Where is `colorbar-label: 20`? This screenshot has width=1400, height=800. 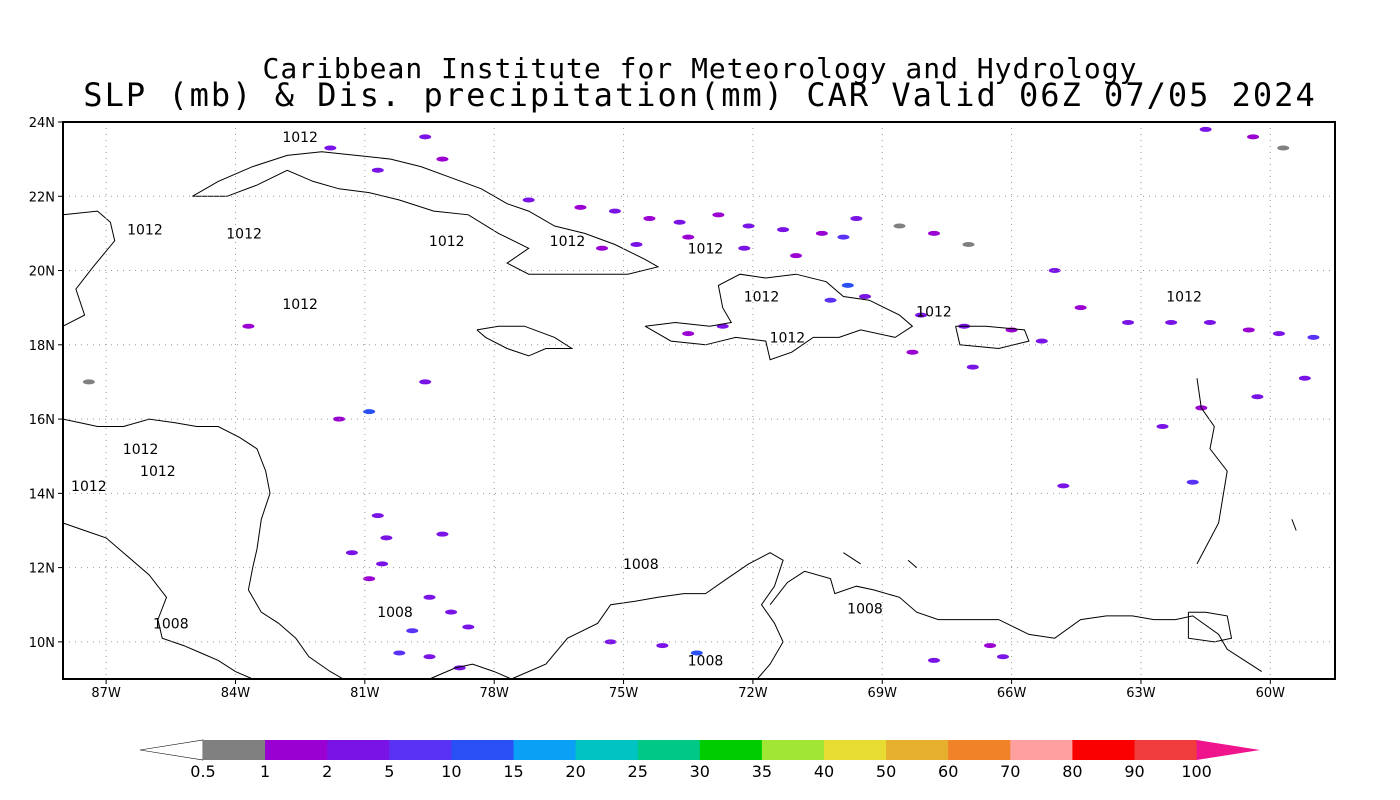
colorbar-label: 20 is located at coordinates (575, 771).